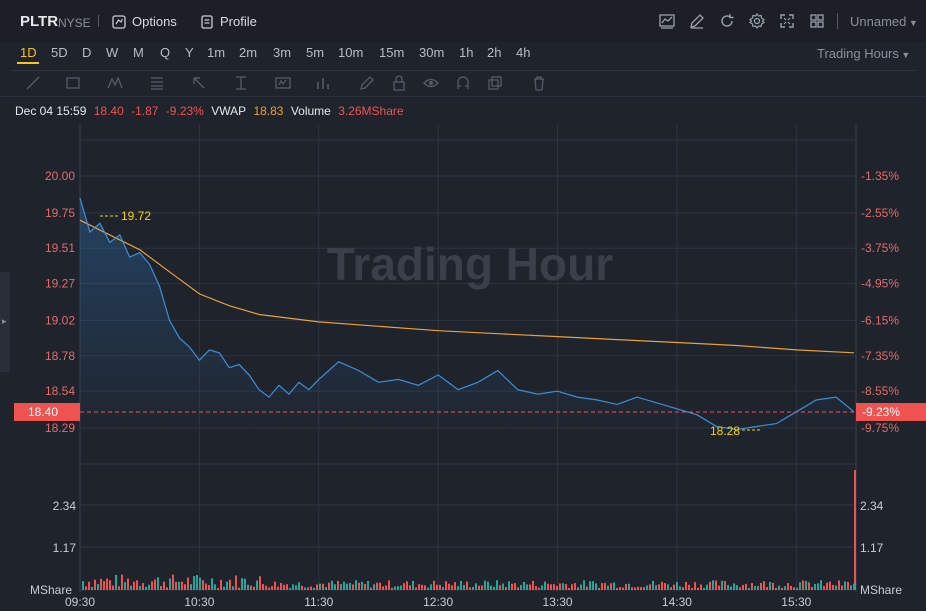  I want to click on period-2m: 2m, so click(248, 52).